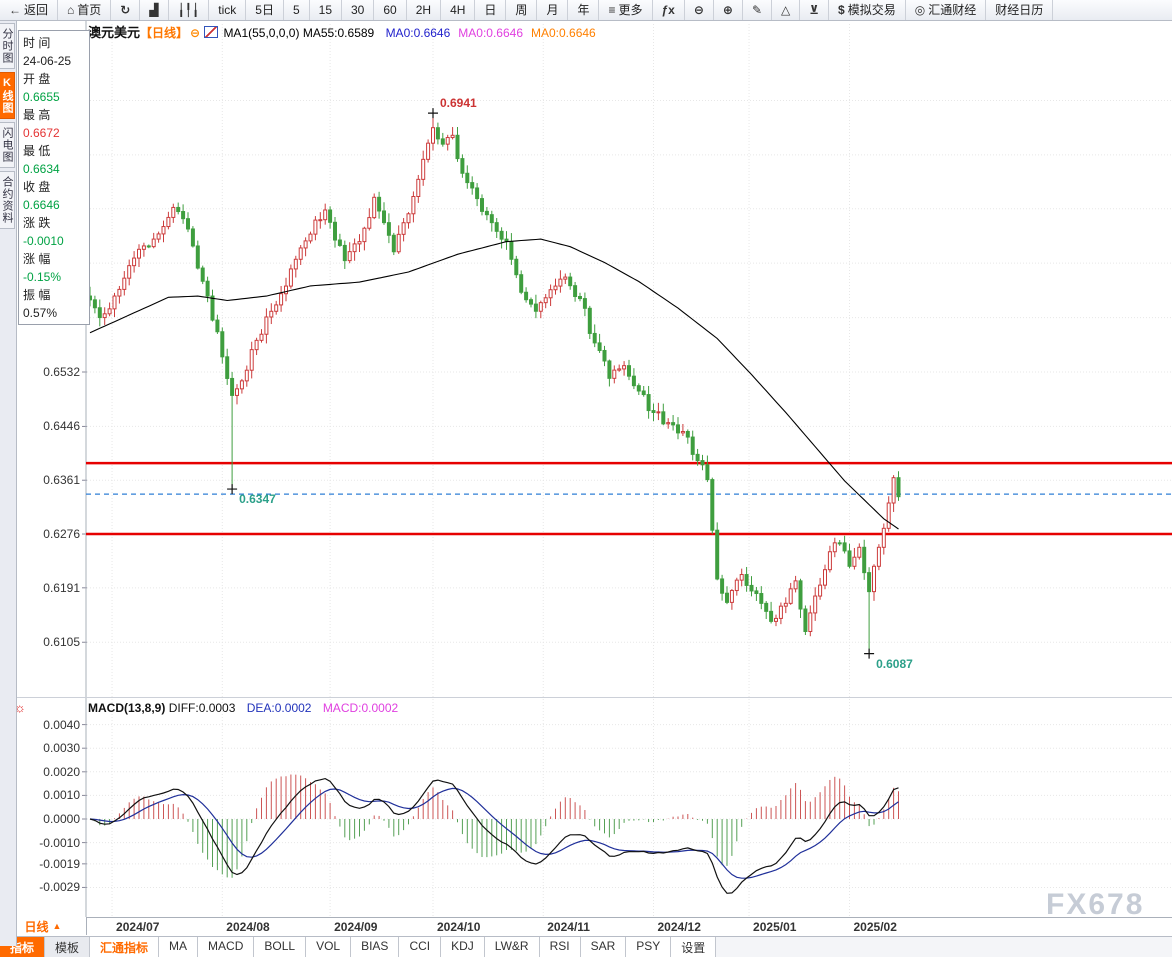  I want to click on indicator-tab: 模板, so click(68, 947).